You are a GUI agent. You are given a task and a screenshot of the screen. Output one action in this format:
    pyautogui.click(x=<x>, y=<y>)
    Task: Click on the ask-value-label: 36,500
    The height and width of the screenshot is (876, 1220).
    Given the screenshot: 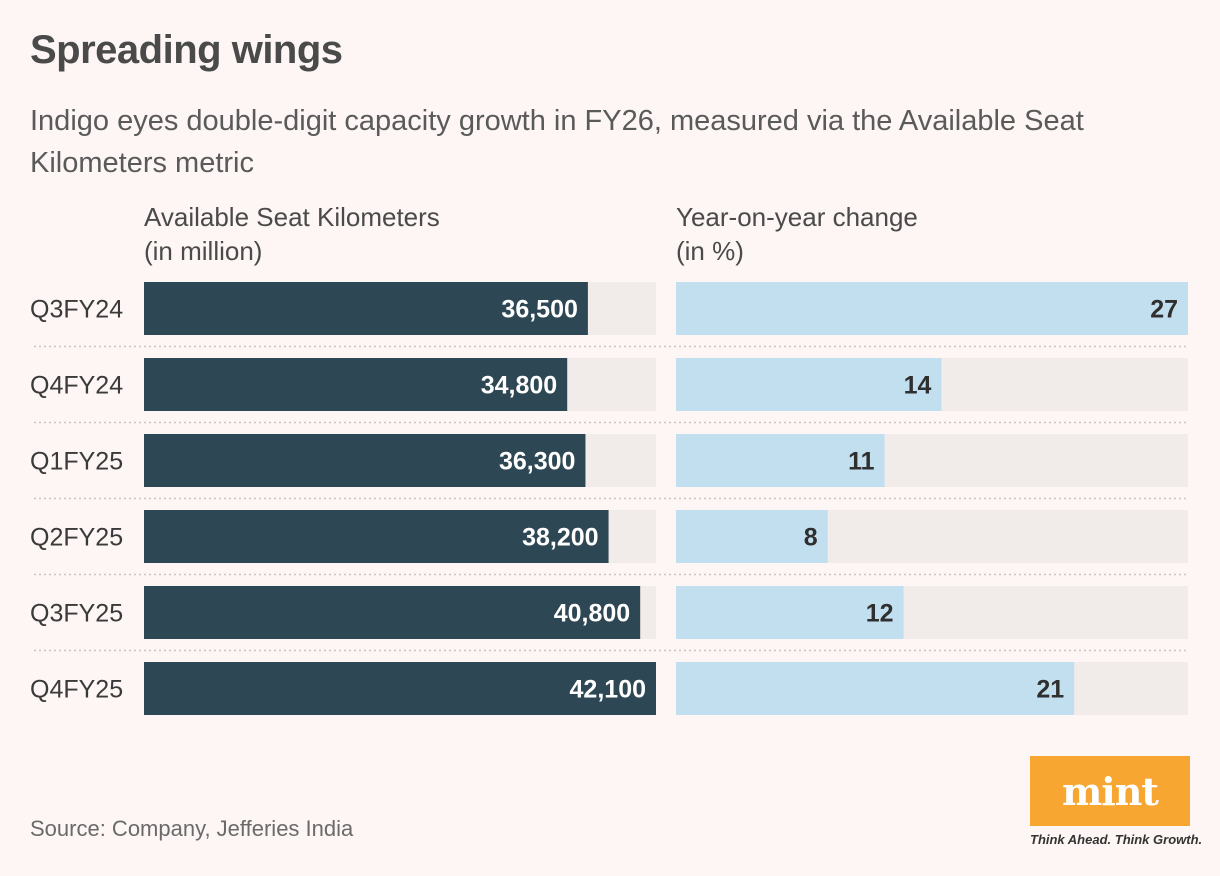 What is the action you would take?
    pyautogui.click(x=539, y=310)
    